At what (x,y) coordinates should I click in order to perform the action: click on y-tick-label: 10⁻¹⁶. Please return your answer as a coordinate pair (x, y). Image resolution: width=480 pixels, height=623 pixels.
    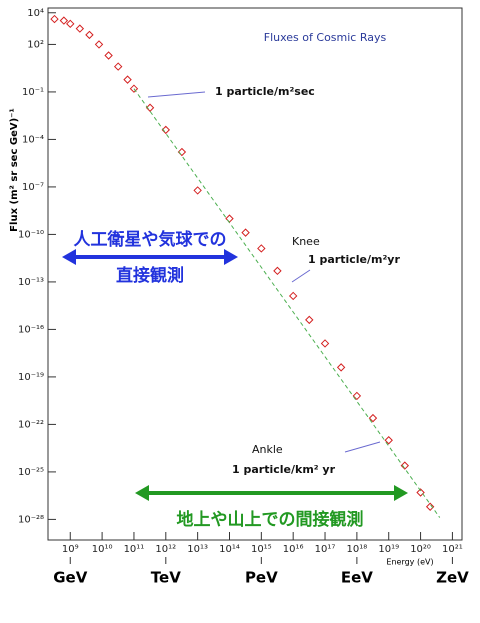
    Looking at the image, I should click on (31, 329).